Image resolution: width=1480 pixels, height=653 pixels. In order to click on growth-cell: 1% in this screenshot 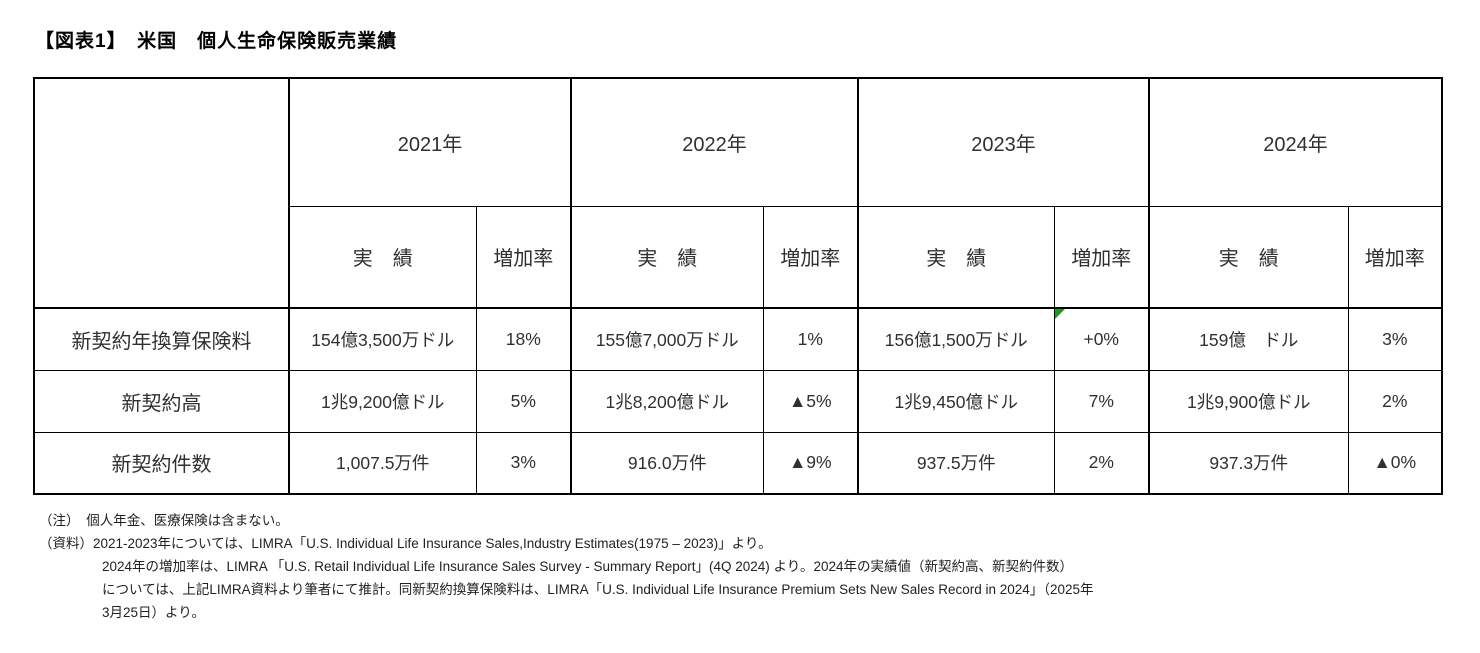, I will do `click(810, 339)`.